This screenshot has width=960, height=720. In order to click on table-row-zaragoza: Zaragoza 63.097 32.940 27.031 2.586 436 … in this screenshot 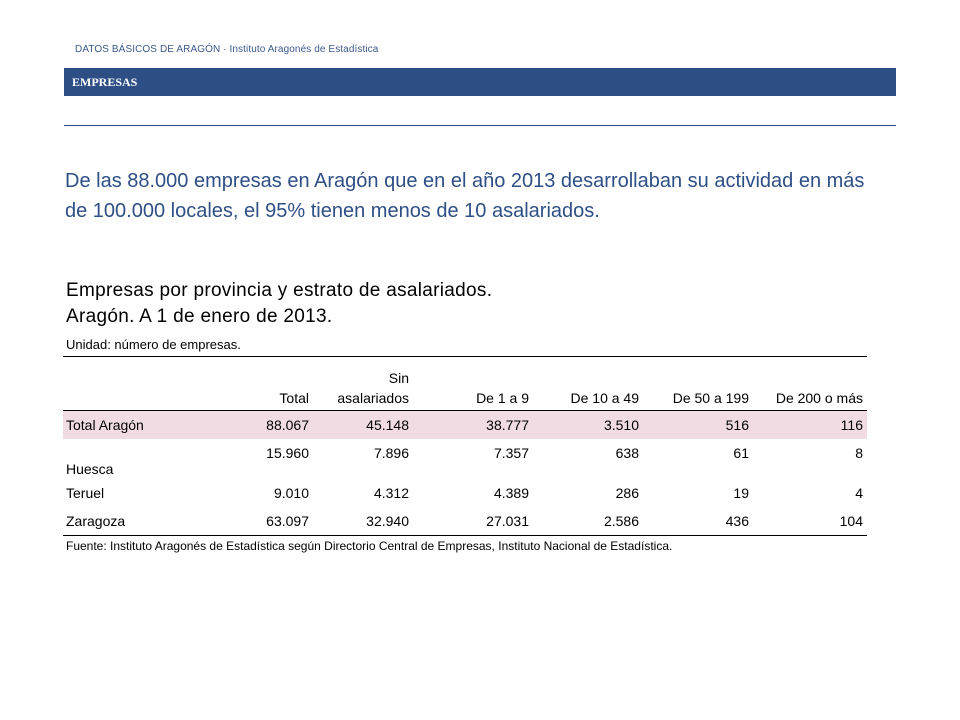, I will do `click(465, 521)`.